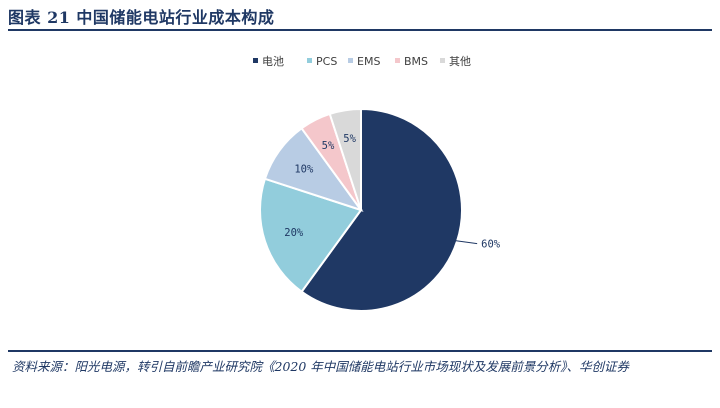  I want to click on data-label-3: 10%, so click(304, 169).